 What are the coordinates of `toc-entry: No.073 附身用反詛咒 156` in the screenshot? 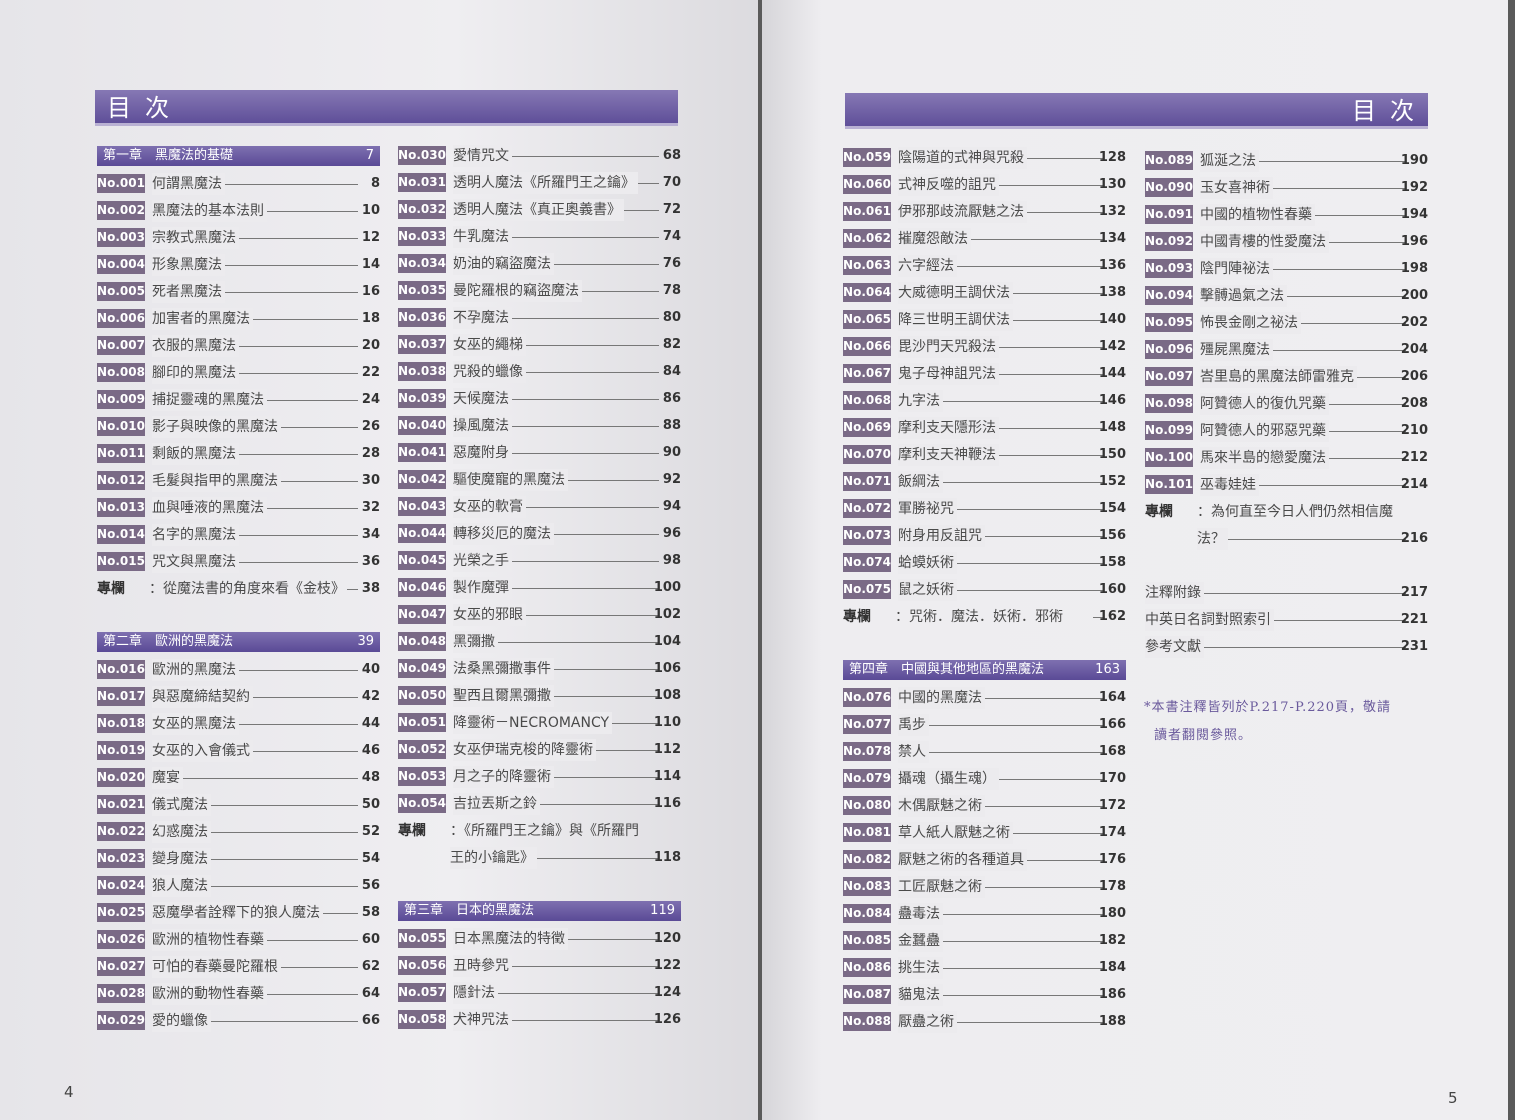 It's located at (984, 536).